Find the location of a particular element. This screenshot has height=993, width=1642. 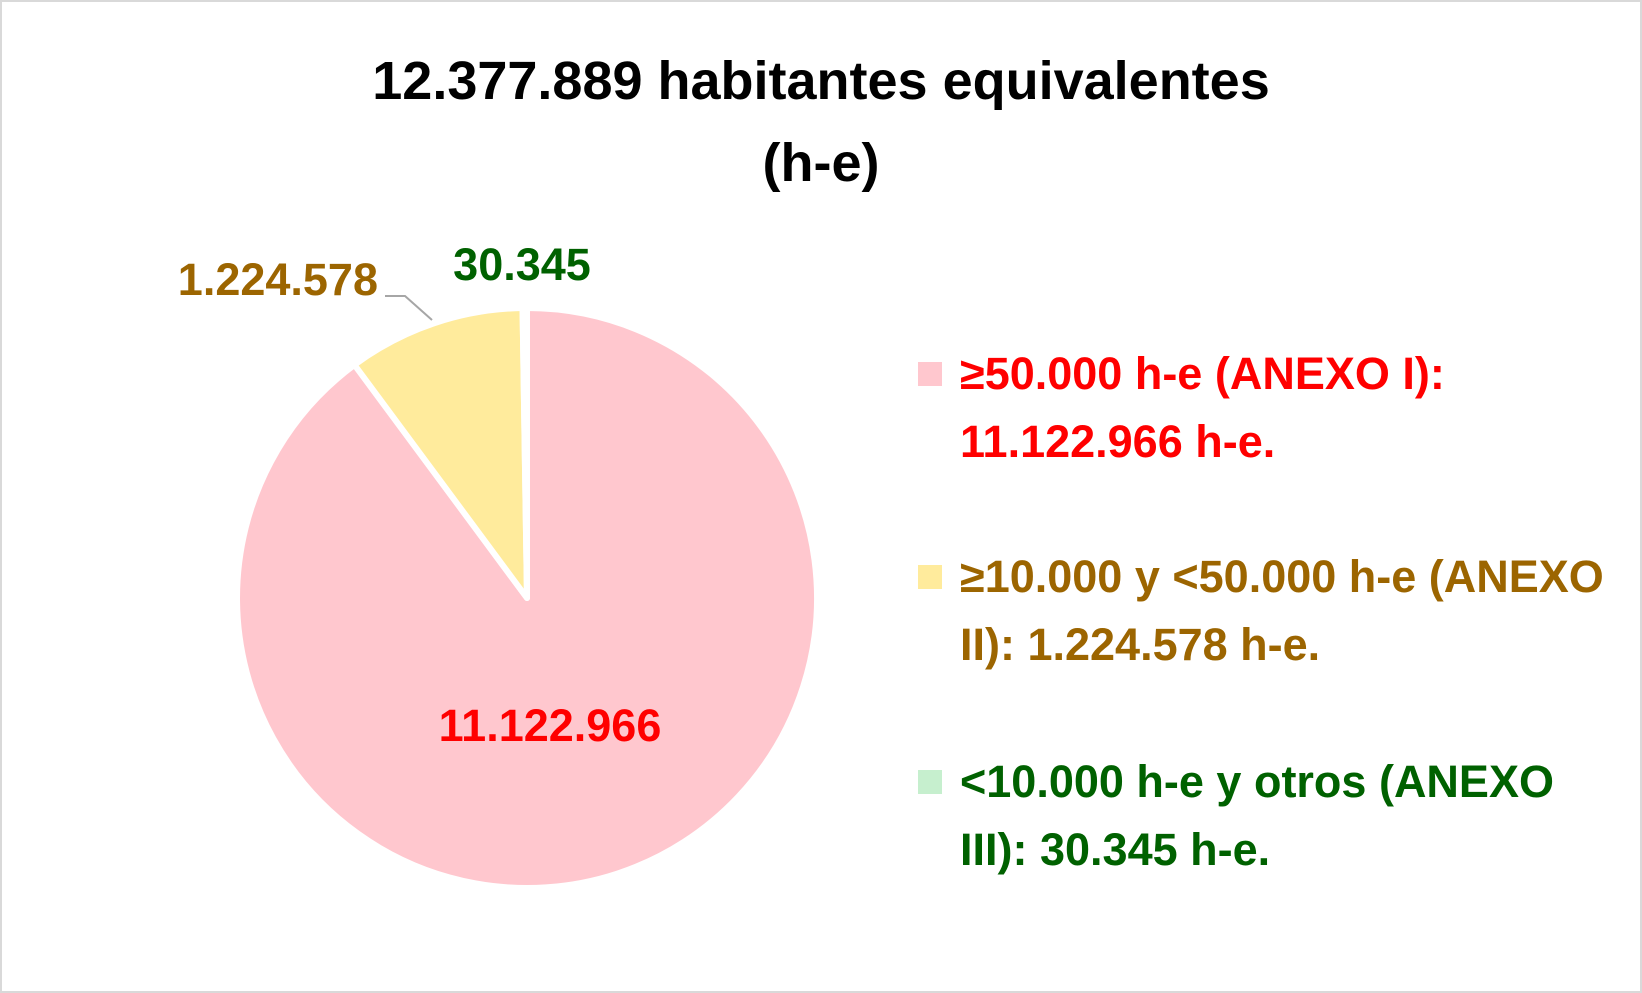

chart-title-line-2: (h-e) is located at coordinates (821, 163).